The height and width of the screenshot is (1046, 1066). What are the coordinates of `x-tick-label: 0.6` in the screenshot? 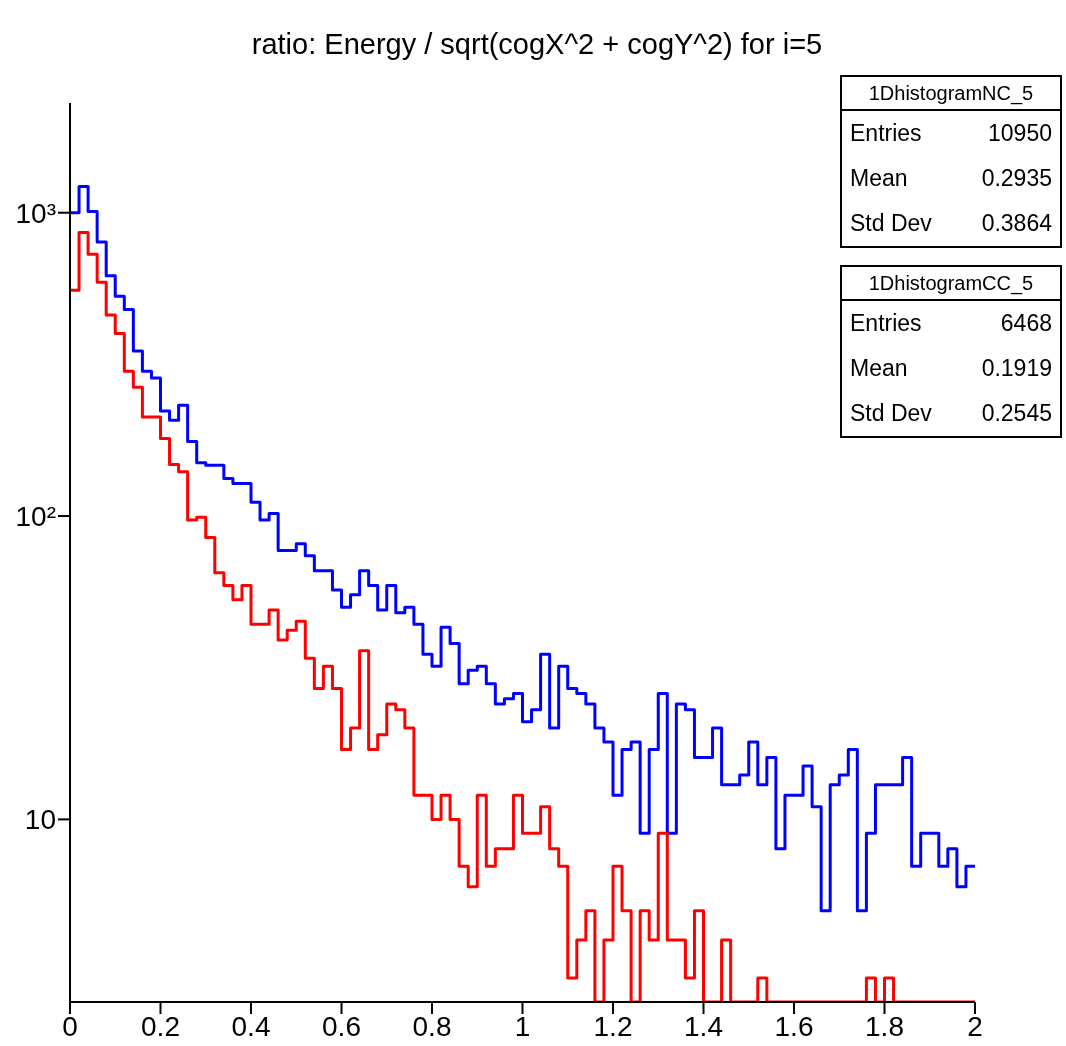 It's located at (341, 1026).